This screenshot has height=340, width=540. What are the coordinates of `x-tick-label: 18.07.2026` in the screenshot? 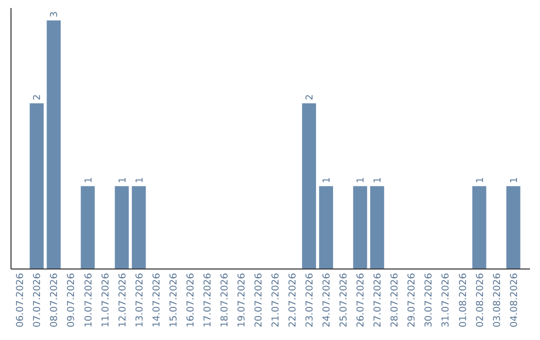 It's located at (224, 300).